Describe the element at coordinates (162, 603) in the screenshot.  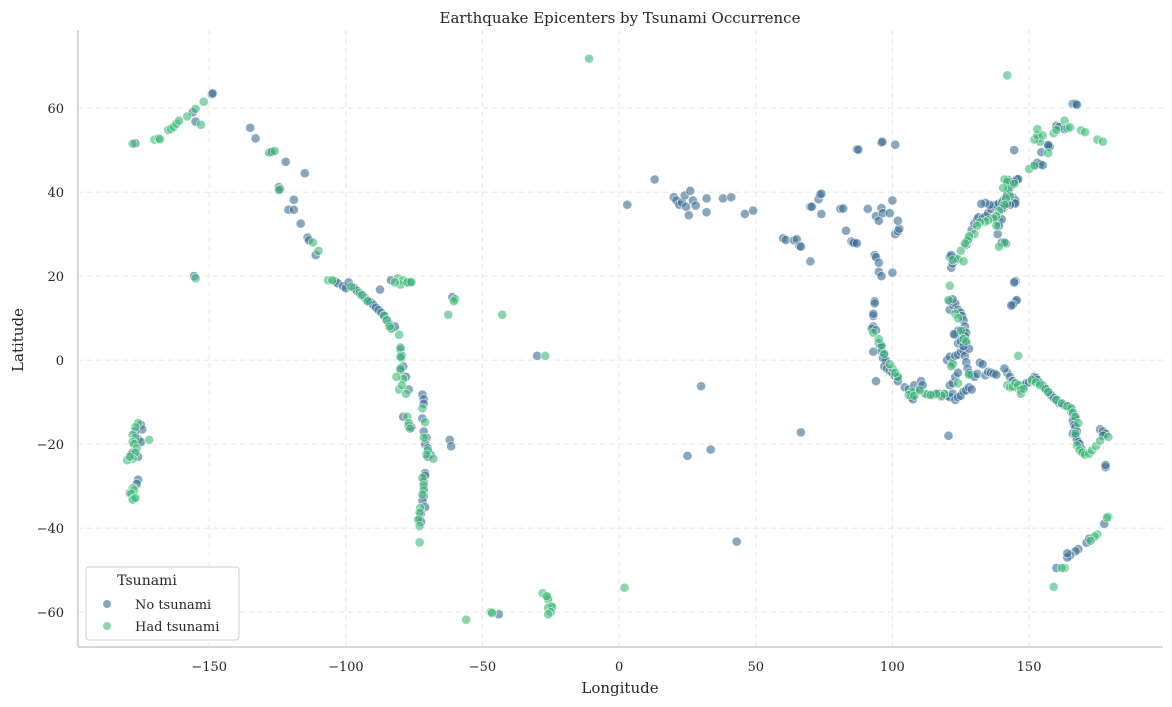
I see `legend: Tsunami No tsunami Had tsunami` at that location.